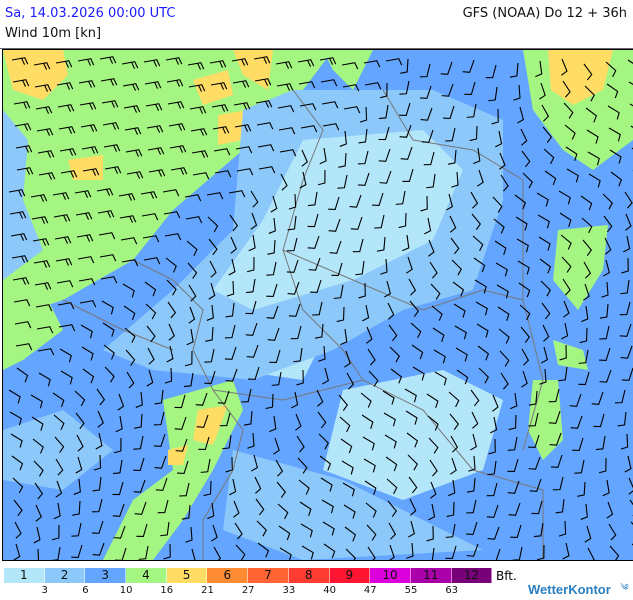 The image size is (633, 600). What do you see at coordinates (624, 588) in the screenshot?
I see `wind-swirl-icon: ༄` at bounding box center [624, 588].